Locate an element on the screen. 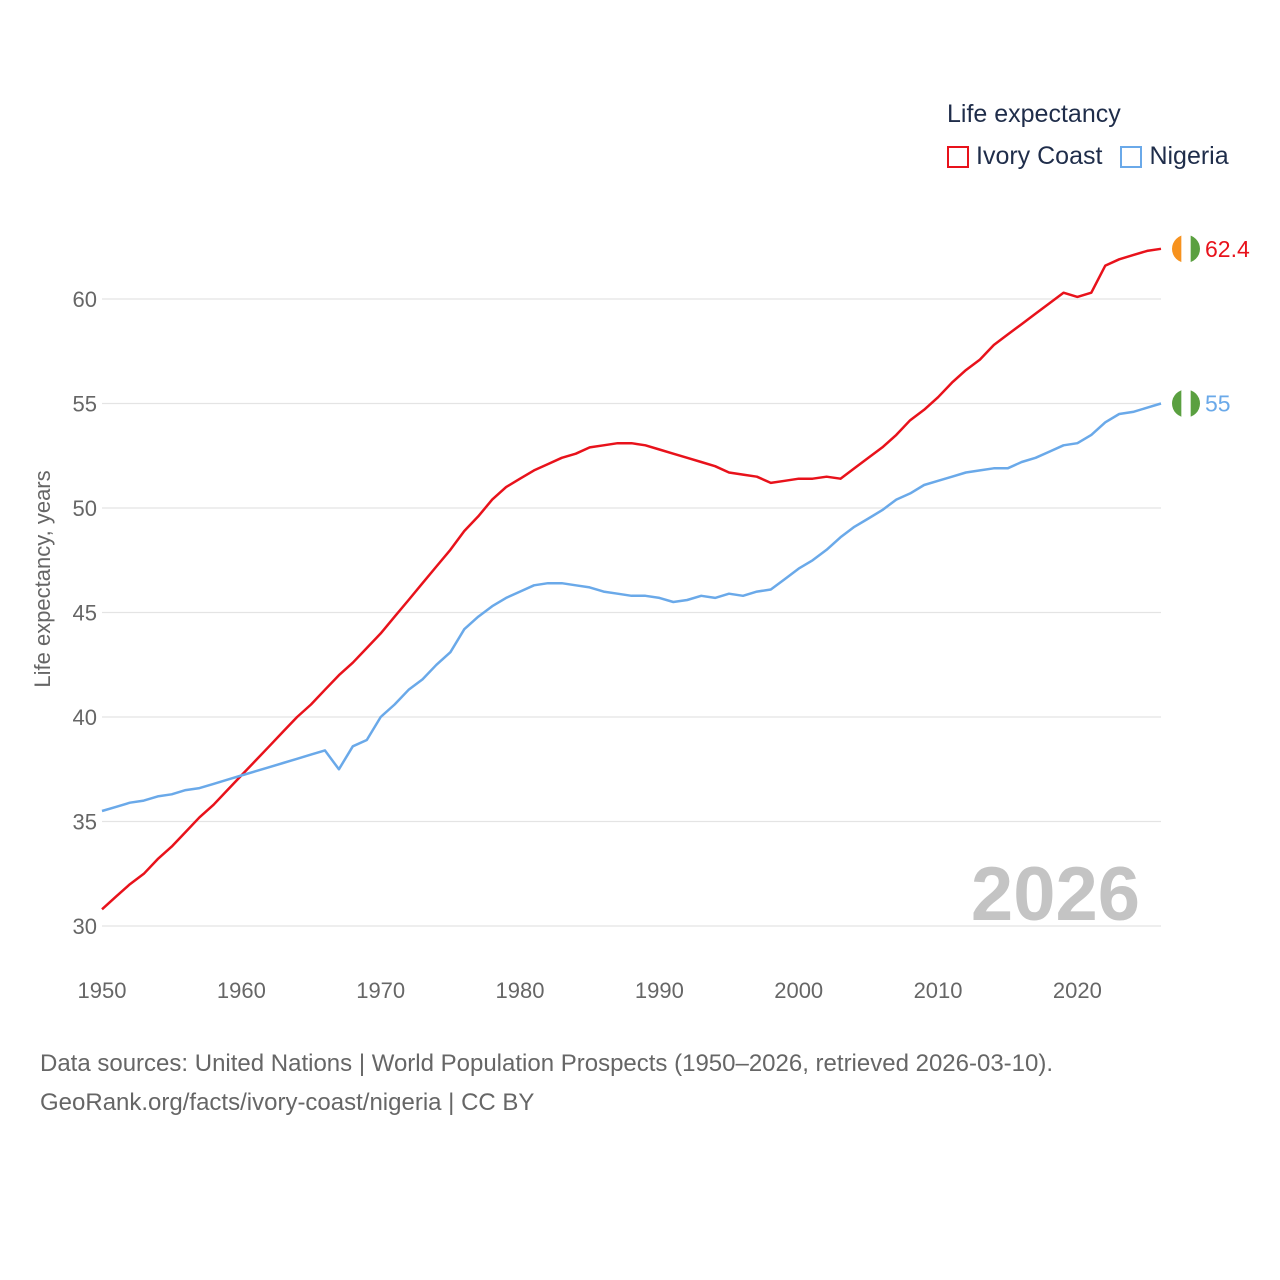  y-tick-45: 45 is located at coordinates (85, 613).